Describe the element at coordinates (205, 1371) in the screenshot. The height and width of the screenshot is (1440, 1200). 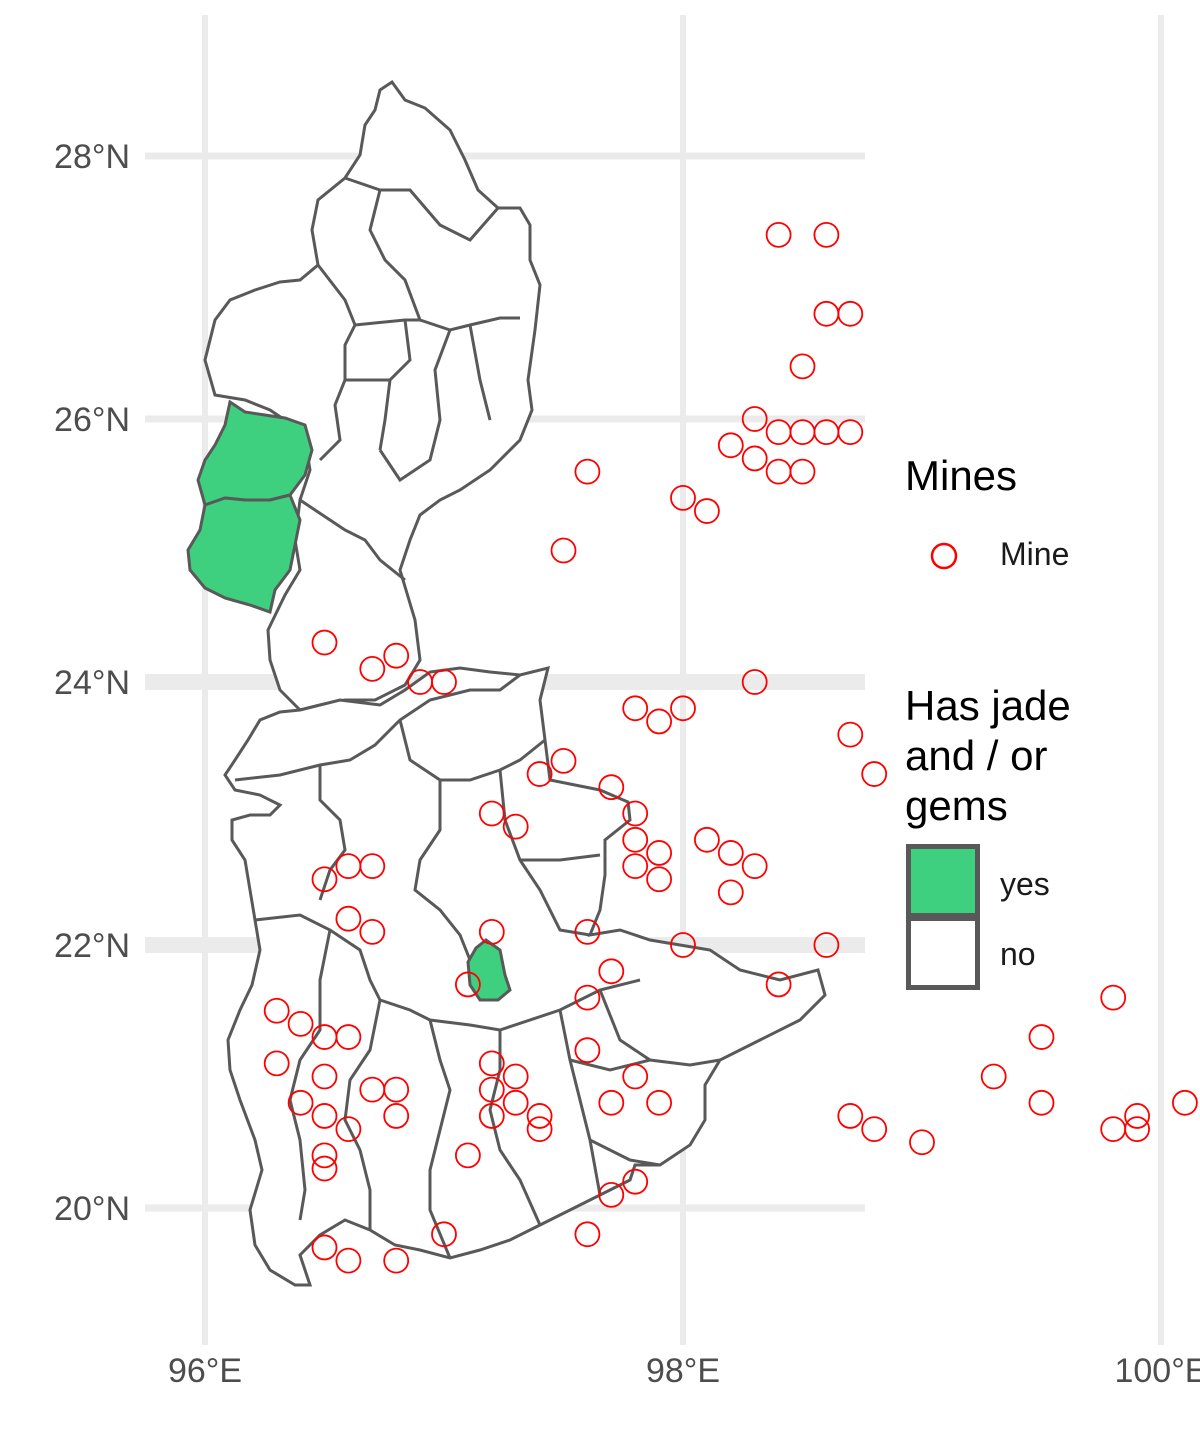
I see `x-tick-label-0: 96°E` at that location.